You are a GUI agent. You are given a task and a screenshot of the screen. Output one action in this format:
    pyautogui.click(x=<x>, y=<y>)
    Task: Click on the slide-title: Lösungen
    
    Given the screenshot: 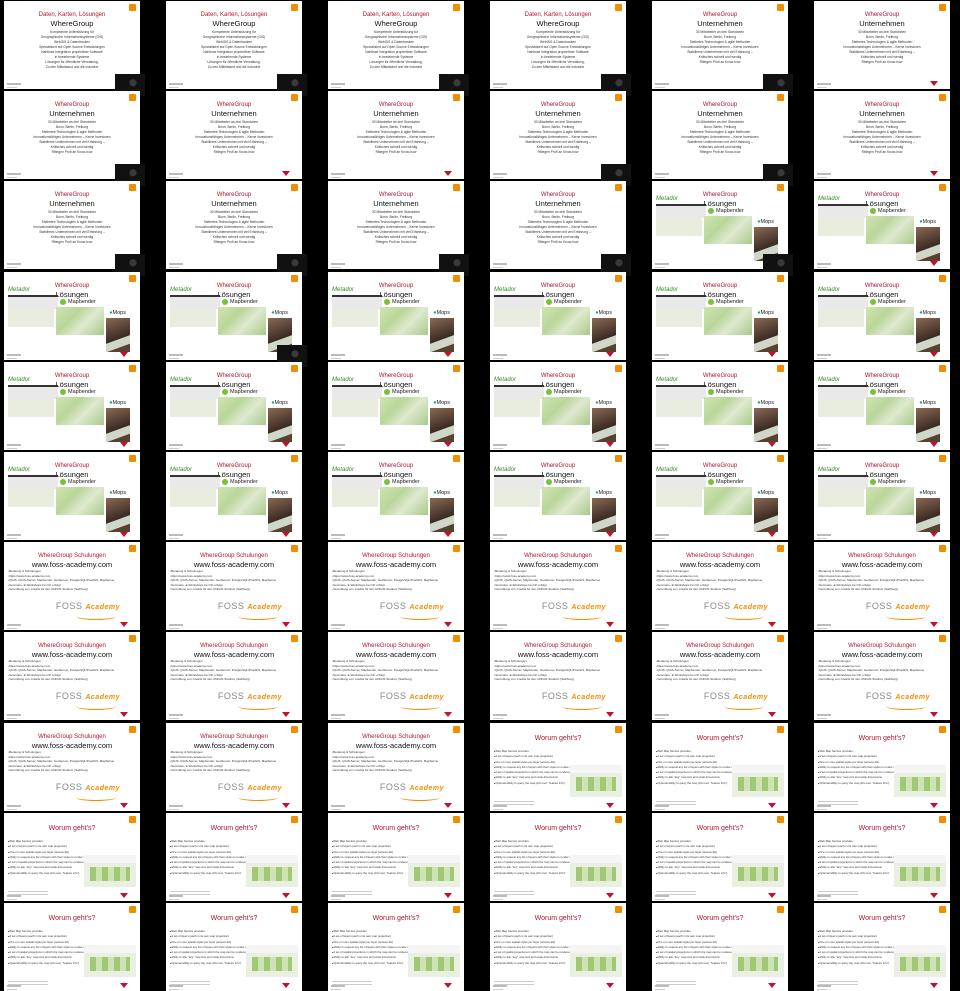 What is the action you would take?
    pyautogui.click(x=882, y=384)
    